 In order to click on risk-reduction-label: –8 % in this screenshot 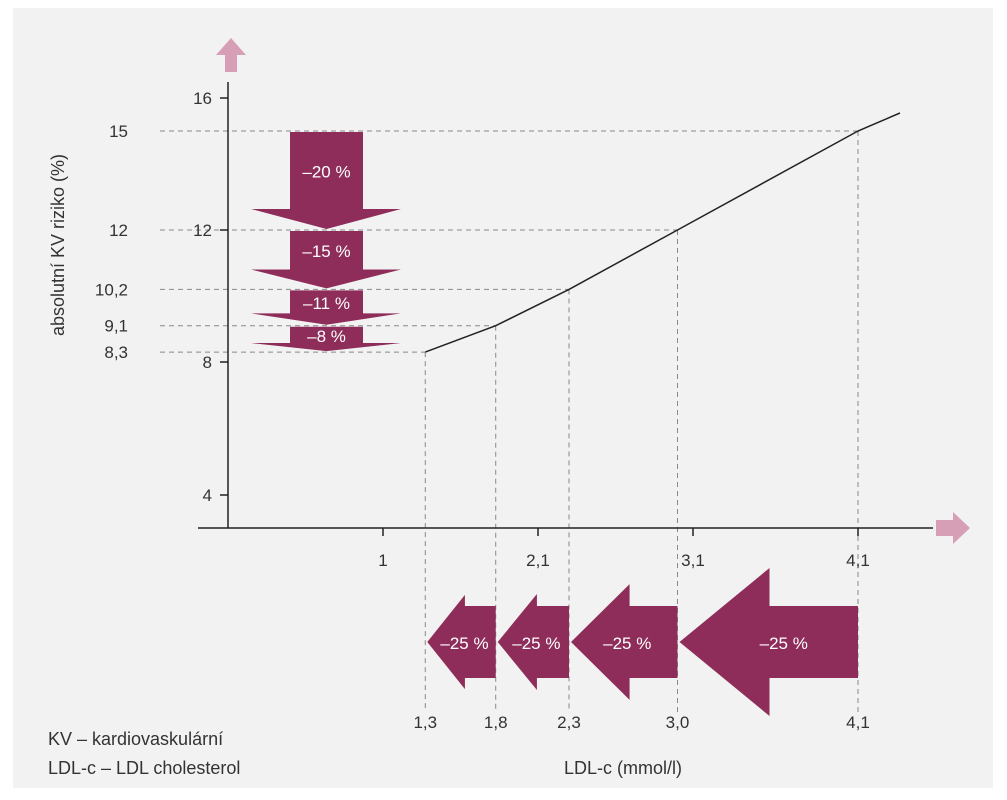, I will do `click(326, 336)`.